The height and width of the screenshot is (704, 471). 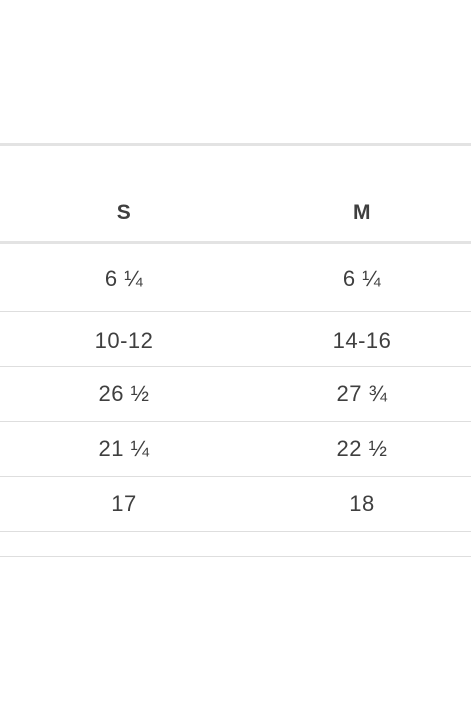 What do you see at coordinates (124, 503) in the screenshot?
I see `table-cell-s: 17` at bounding box center [124, 503].